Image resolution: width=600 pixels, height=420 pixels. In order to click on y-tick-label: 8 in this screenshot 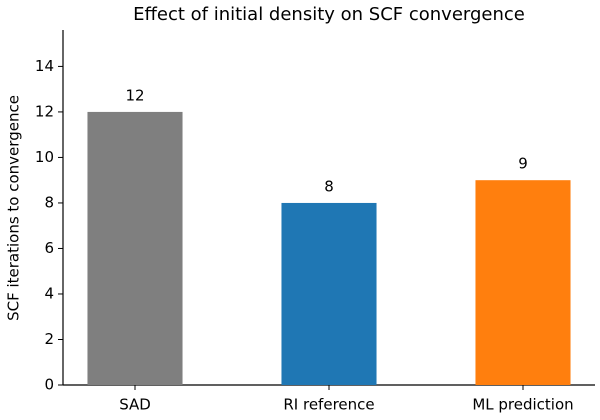, I will do `click(49, 202)`.